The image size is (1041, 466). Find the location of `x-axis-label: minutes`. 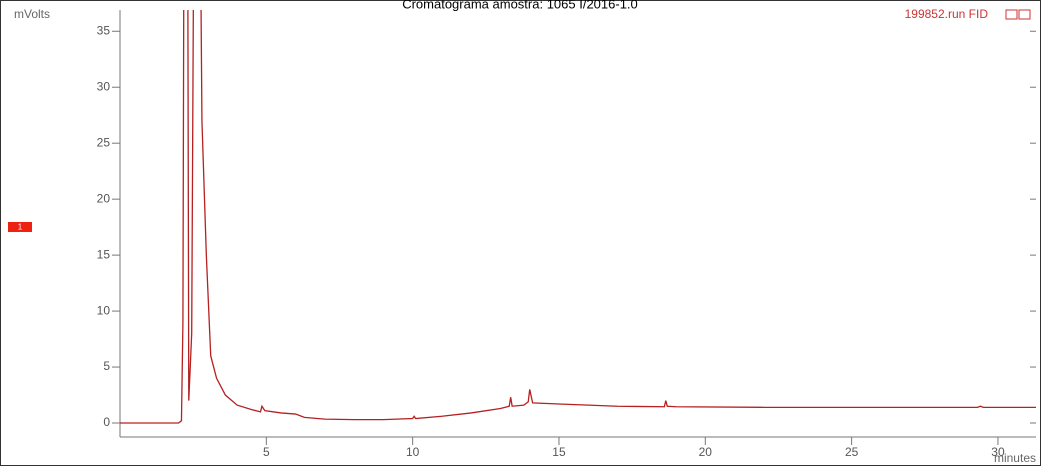

x-axis-label: minutes is located at coordinates (1015, 458).